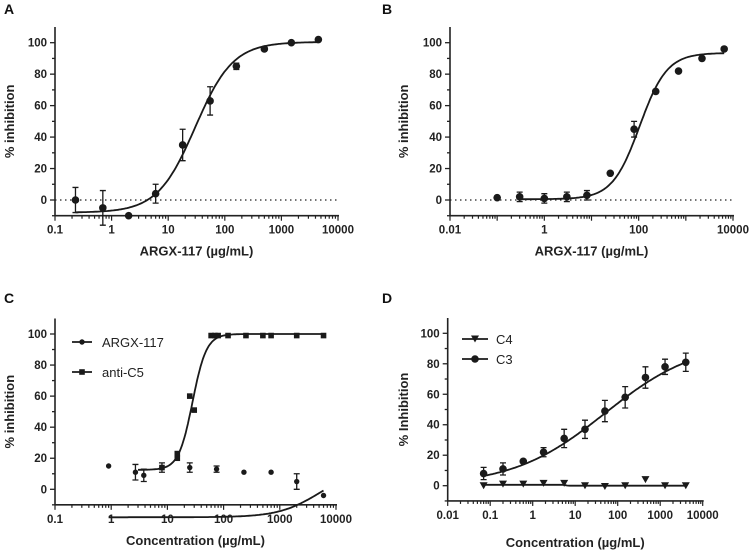 The height and width of the screenshot is (558, 753). What do you see at coordinates (9, 121) in the screenshot?
I see `y-axis-title: % inhibition` at bounding box center [9, 121].